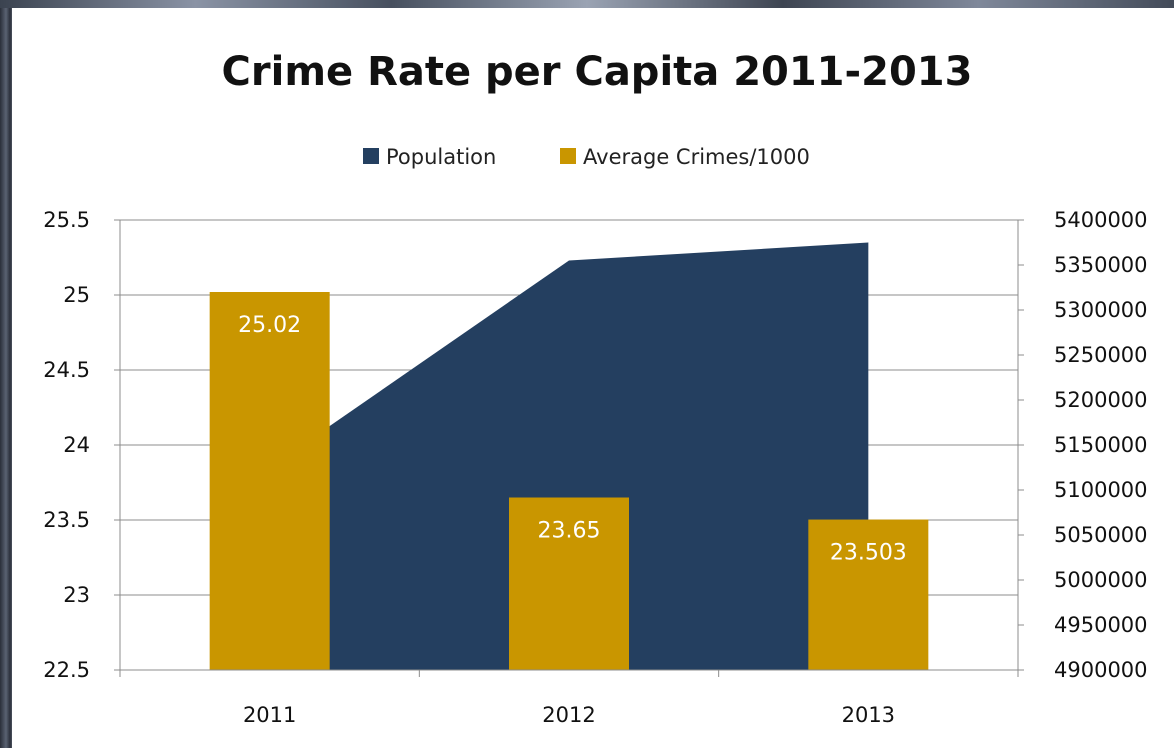 Image resolution: width=1174 pixels, height=748 pixels. Describe the element at coordinates (1101, 265) in the screenshot. I see `right-tick-label-9: 5350000` at that location.